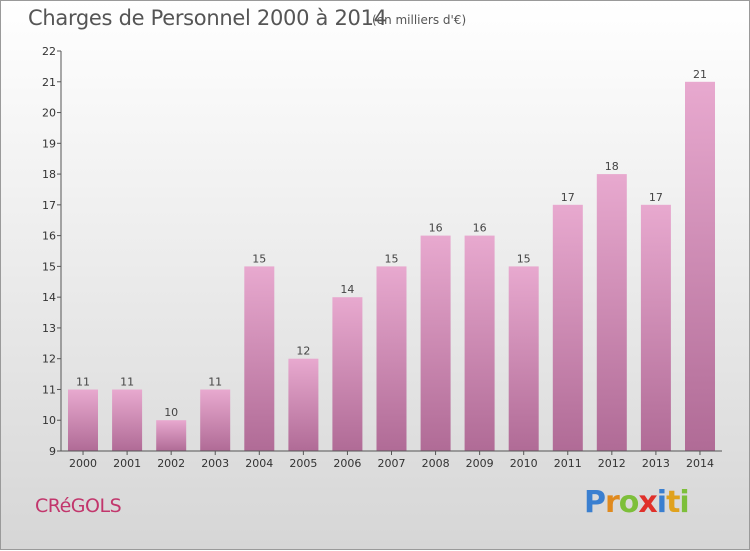  I want to click on data-label-2007: 15, so click(392, 258).